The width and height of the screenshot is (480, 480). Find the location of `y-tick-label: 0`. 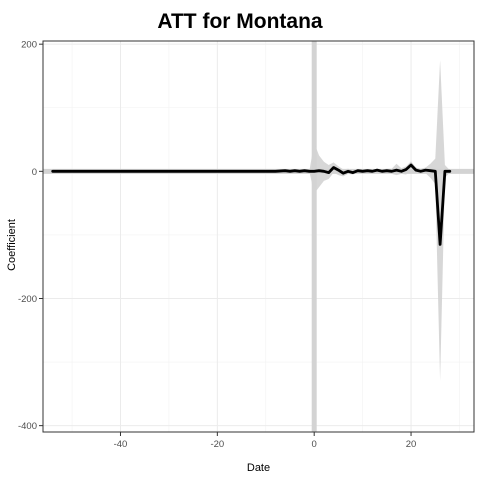

y-tick-label: 0 is located at coordinates (34, 172).